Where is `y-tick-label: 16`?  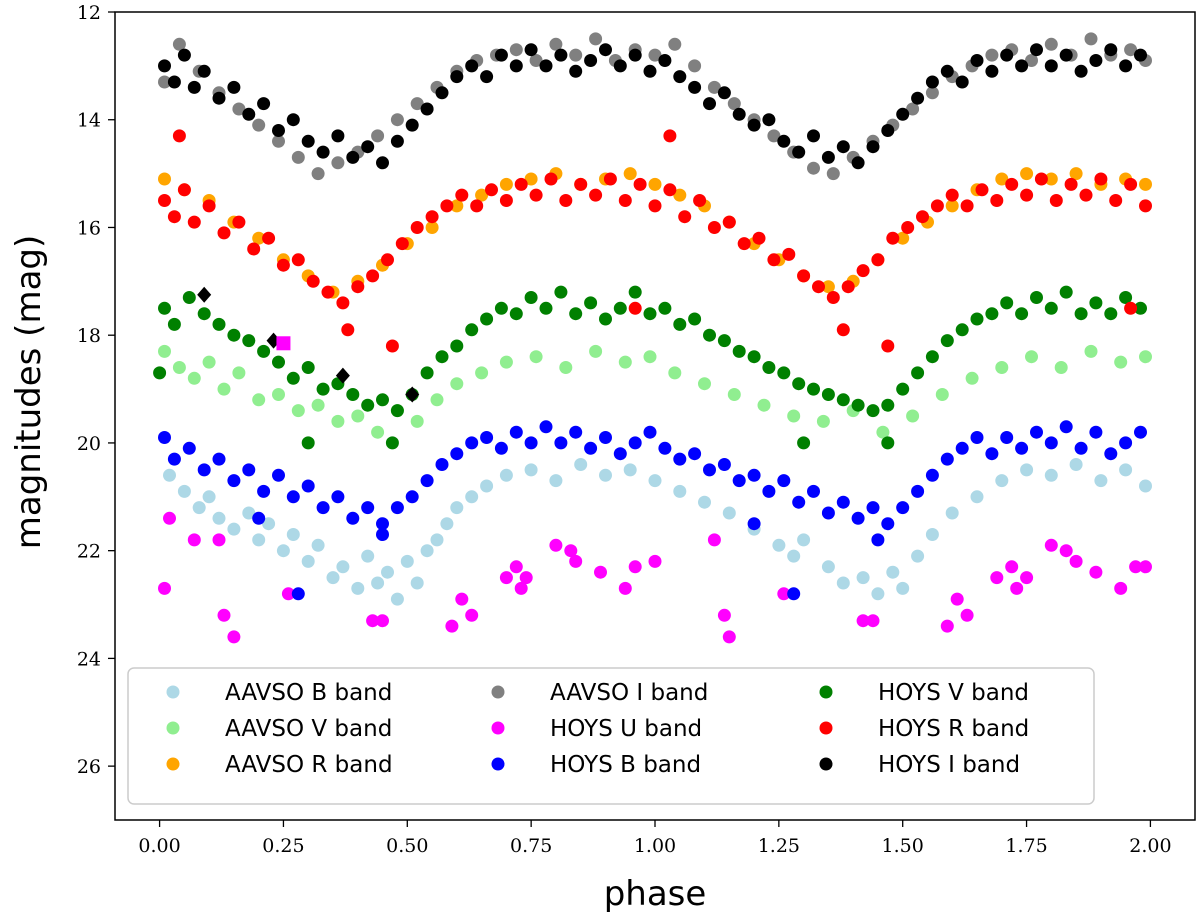
y-tick-label: 16 is located at coordinates (89, 228).